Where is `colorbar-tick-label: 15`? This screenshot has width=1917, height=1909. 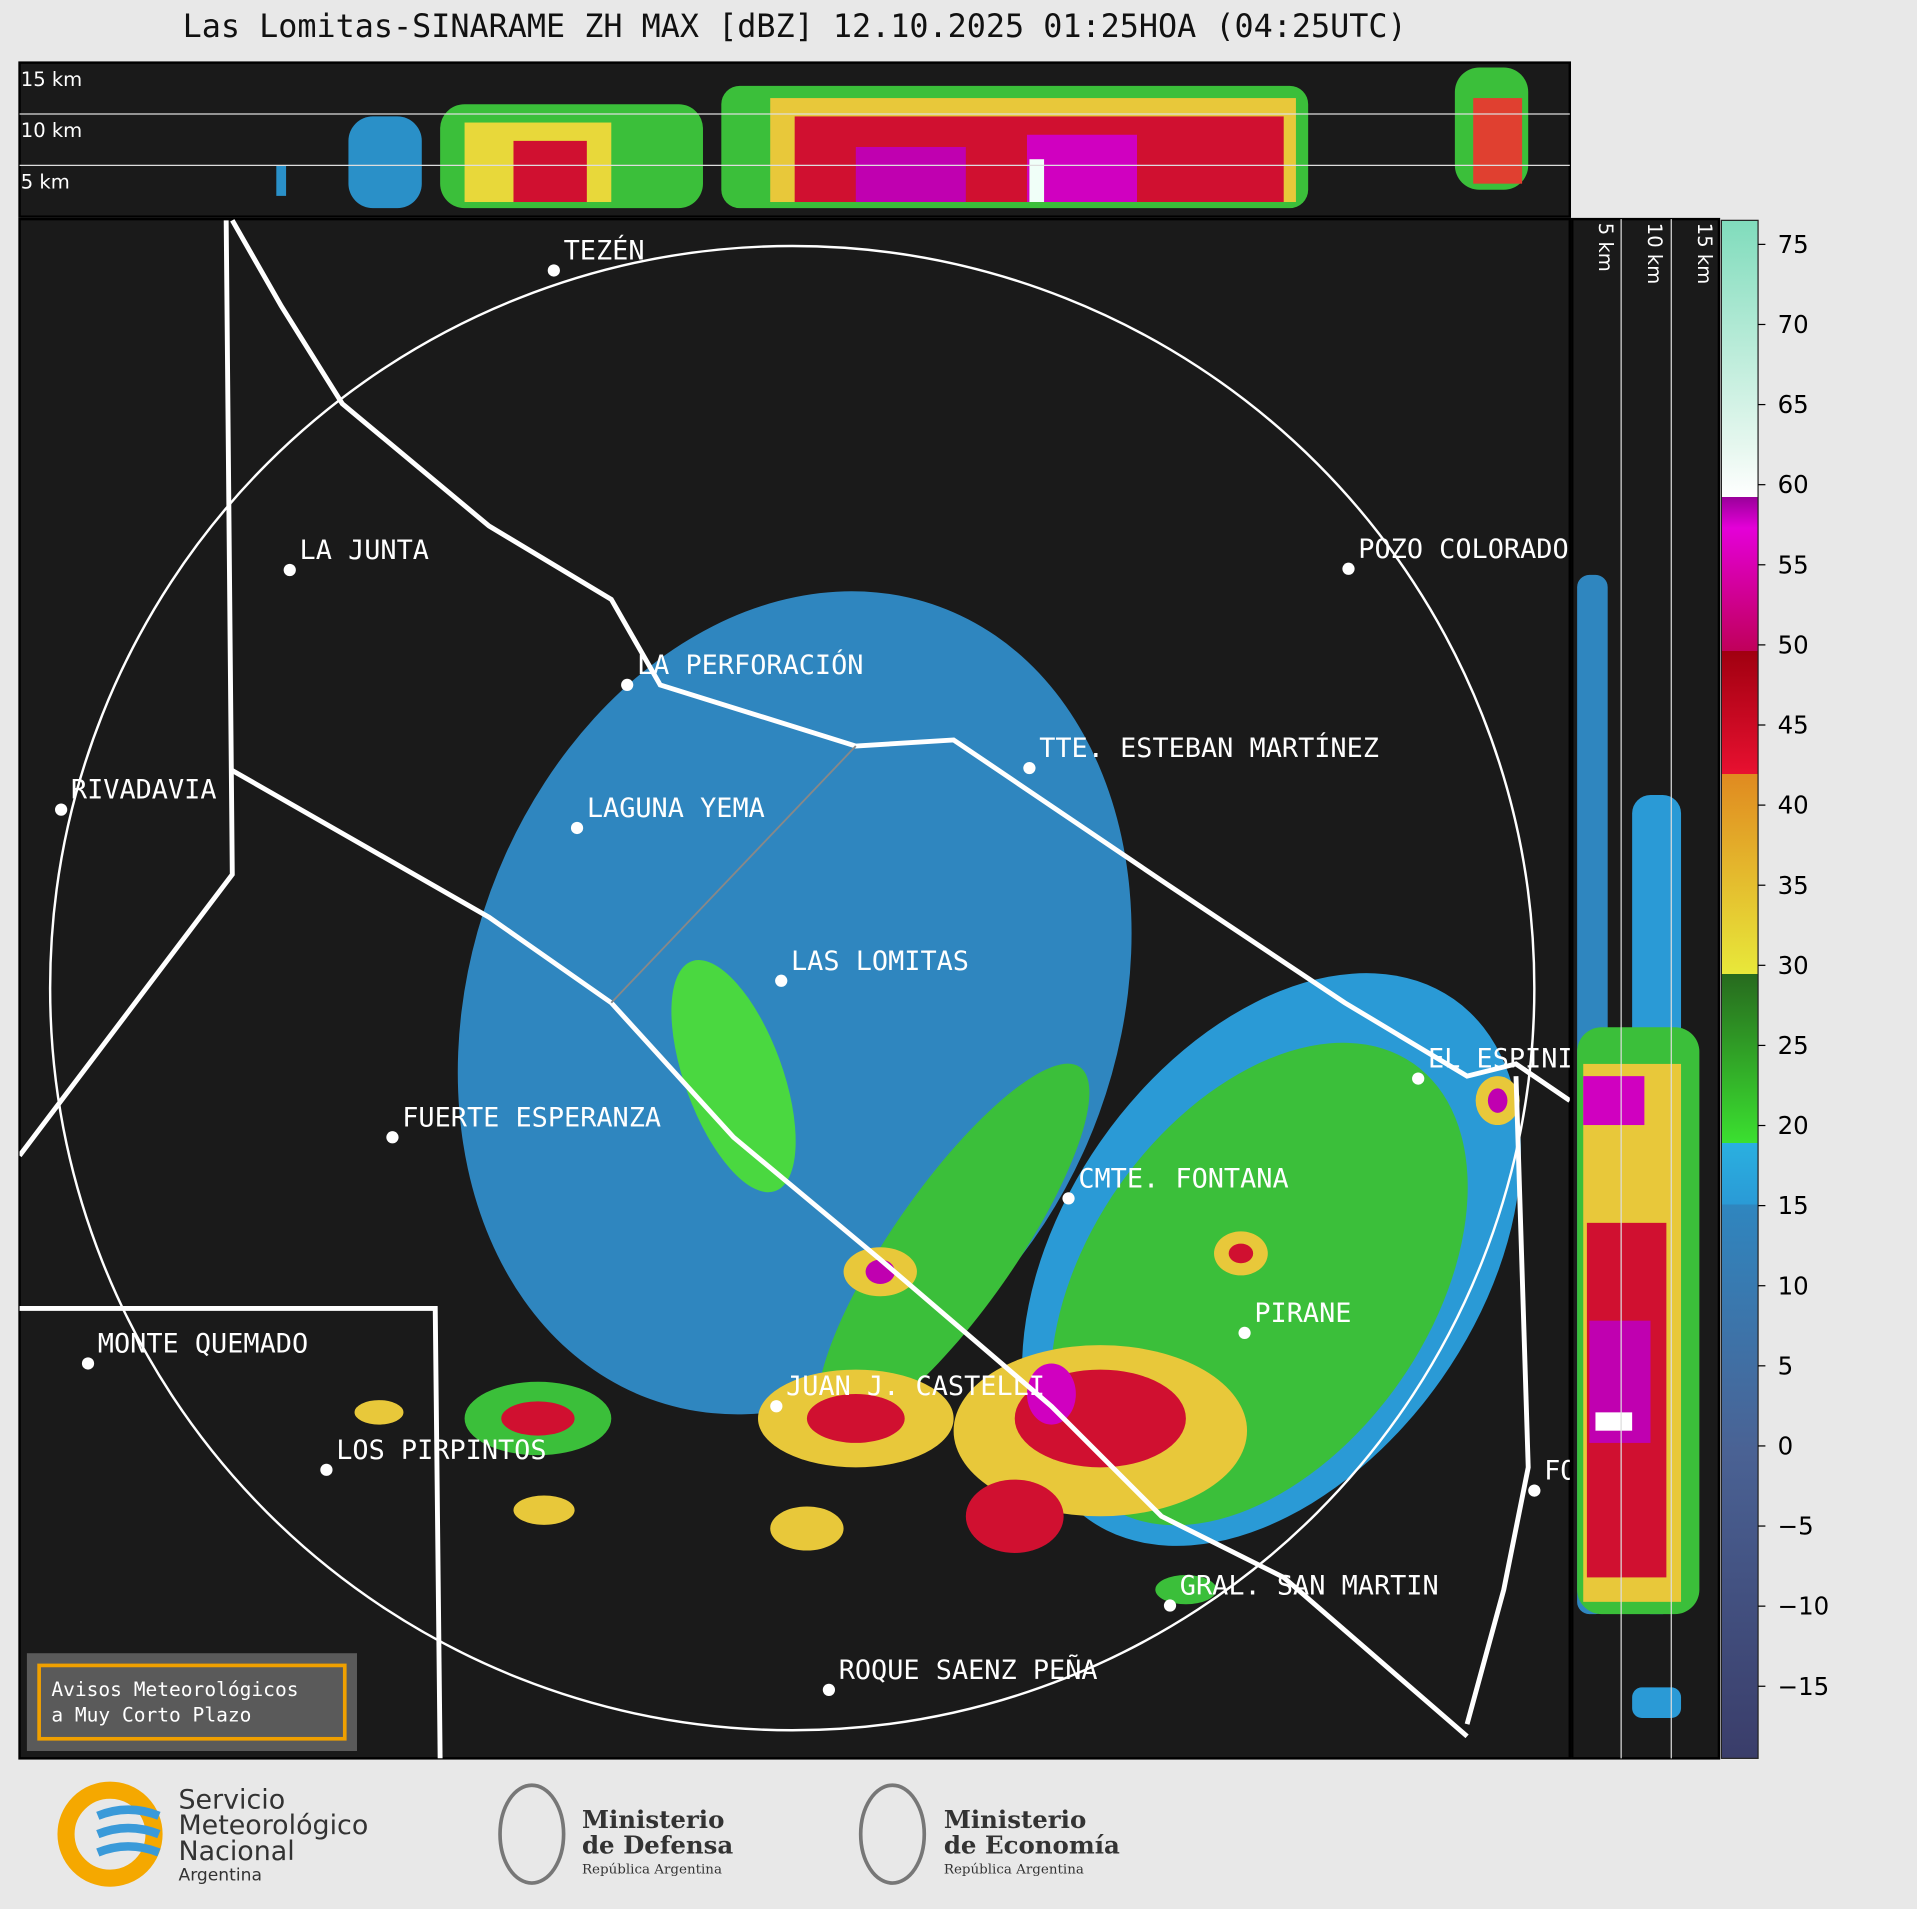 colorbar-tick-label: 15 is located at coordinates (1793, 1205).